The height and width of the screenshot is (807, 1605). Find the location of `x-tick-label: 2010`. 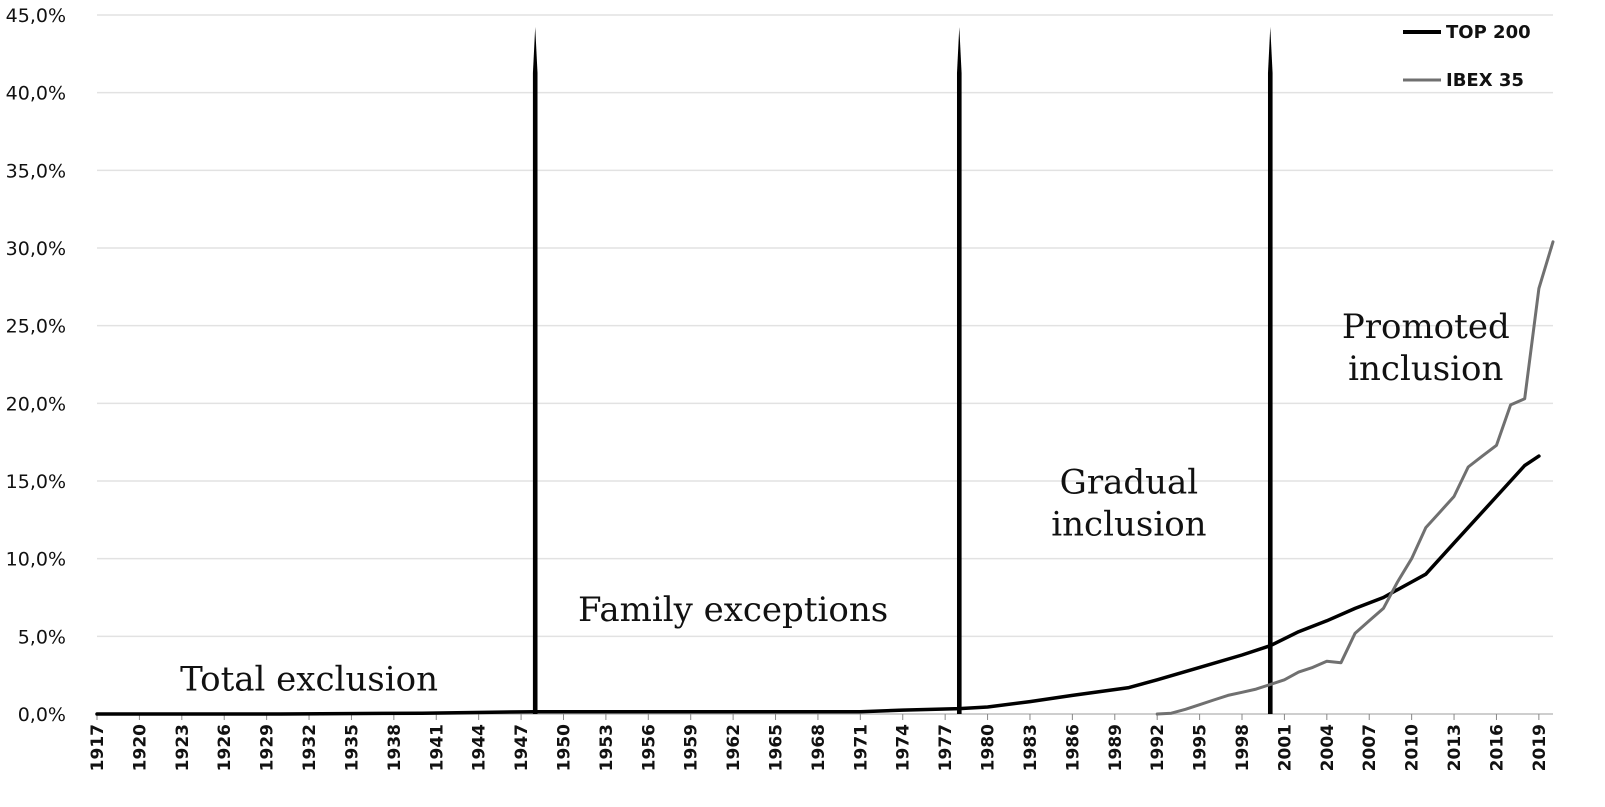

x-tick-label: 2010 is located at coordinates (1413, 747).